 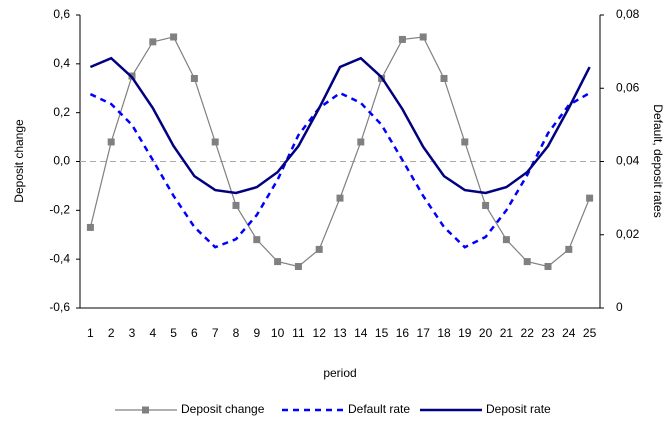 What do you see at coordinates (320, 333) in the screenshot?
I see `x-tick-label: 12` at bounding box center [320, 333].